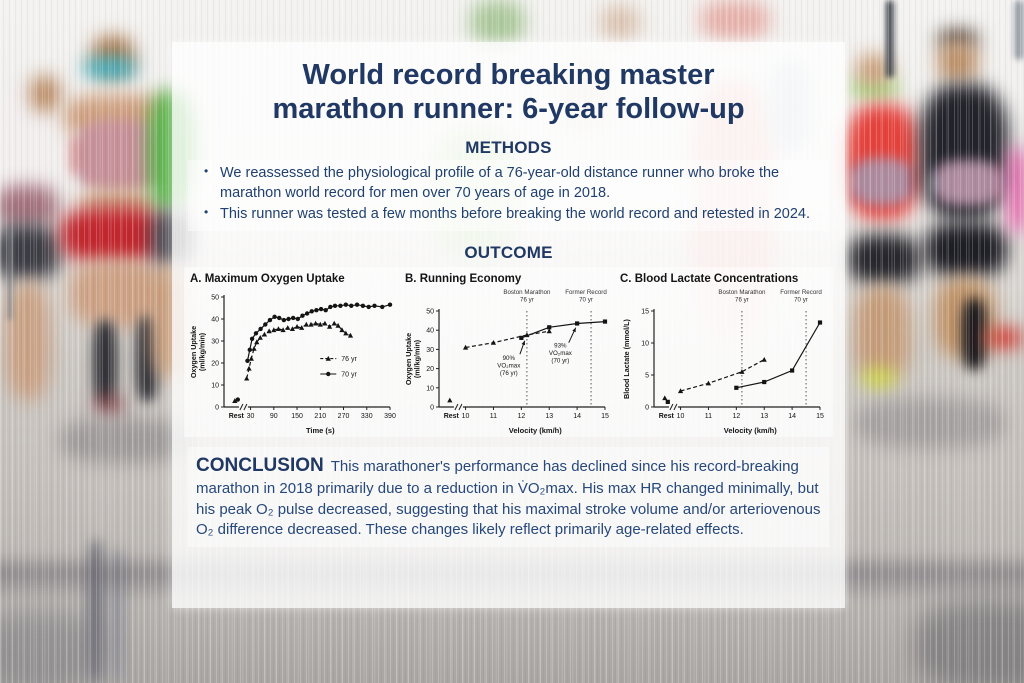 This screenshot has height=683, width=1024. I want to click on conclusion-heading: CONCLUSION, so click(260, 465).